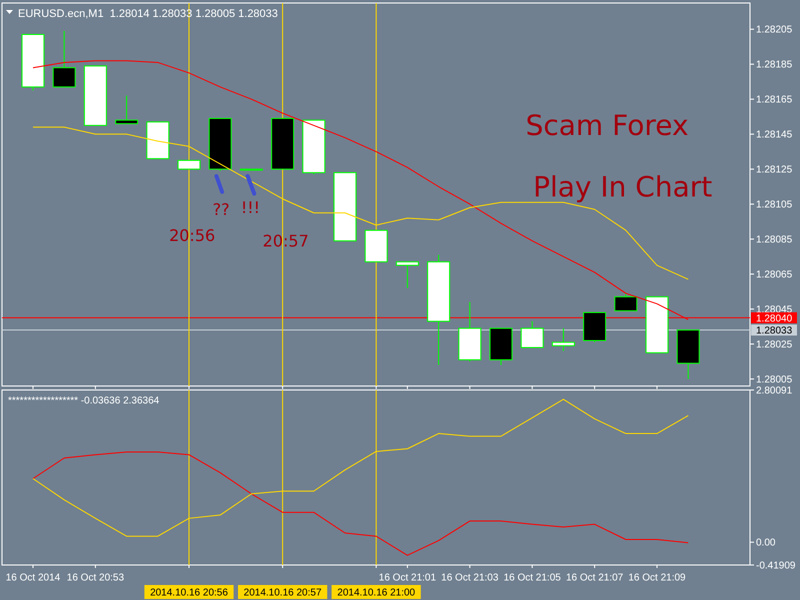 The height and width of the screenshot is (600, 800). I want to click on y-tick-label: 1.28025, so click(774, 345).